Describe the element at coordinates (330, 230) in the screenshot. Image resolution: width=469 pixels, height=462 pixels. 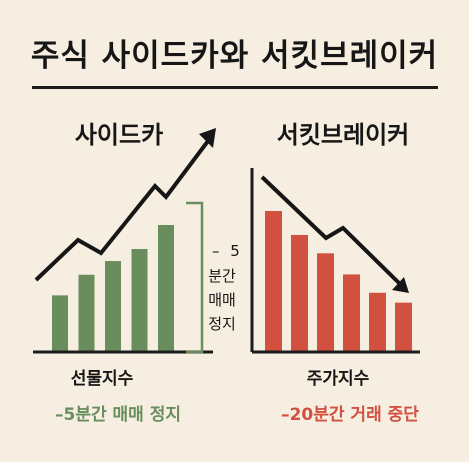
I see `circuit-breaker-downtrend-arrow-line` at that location.